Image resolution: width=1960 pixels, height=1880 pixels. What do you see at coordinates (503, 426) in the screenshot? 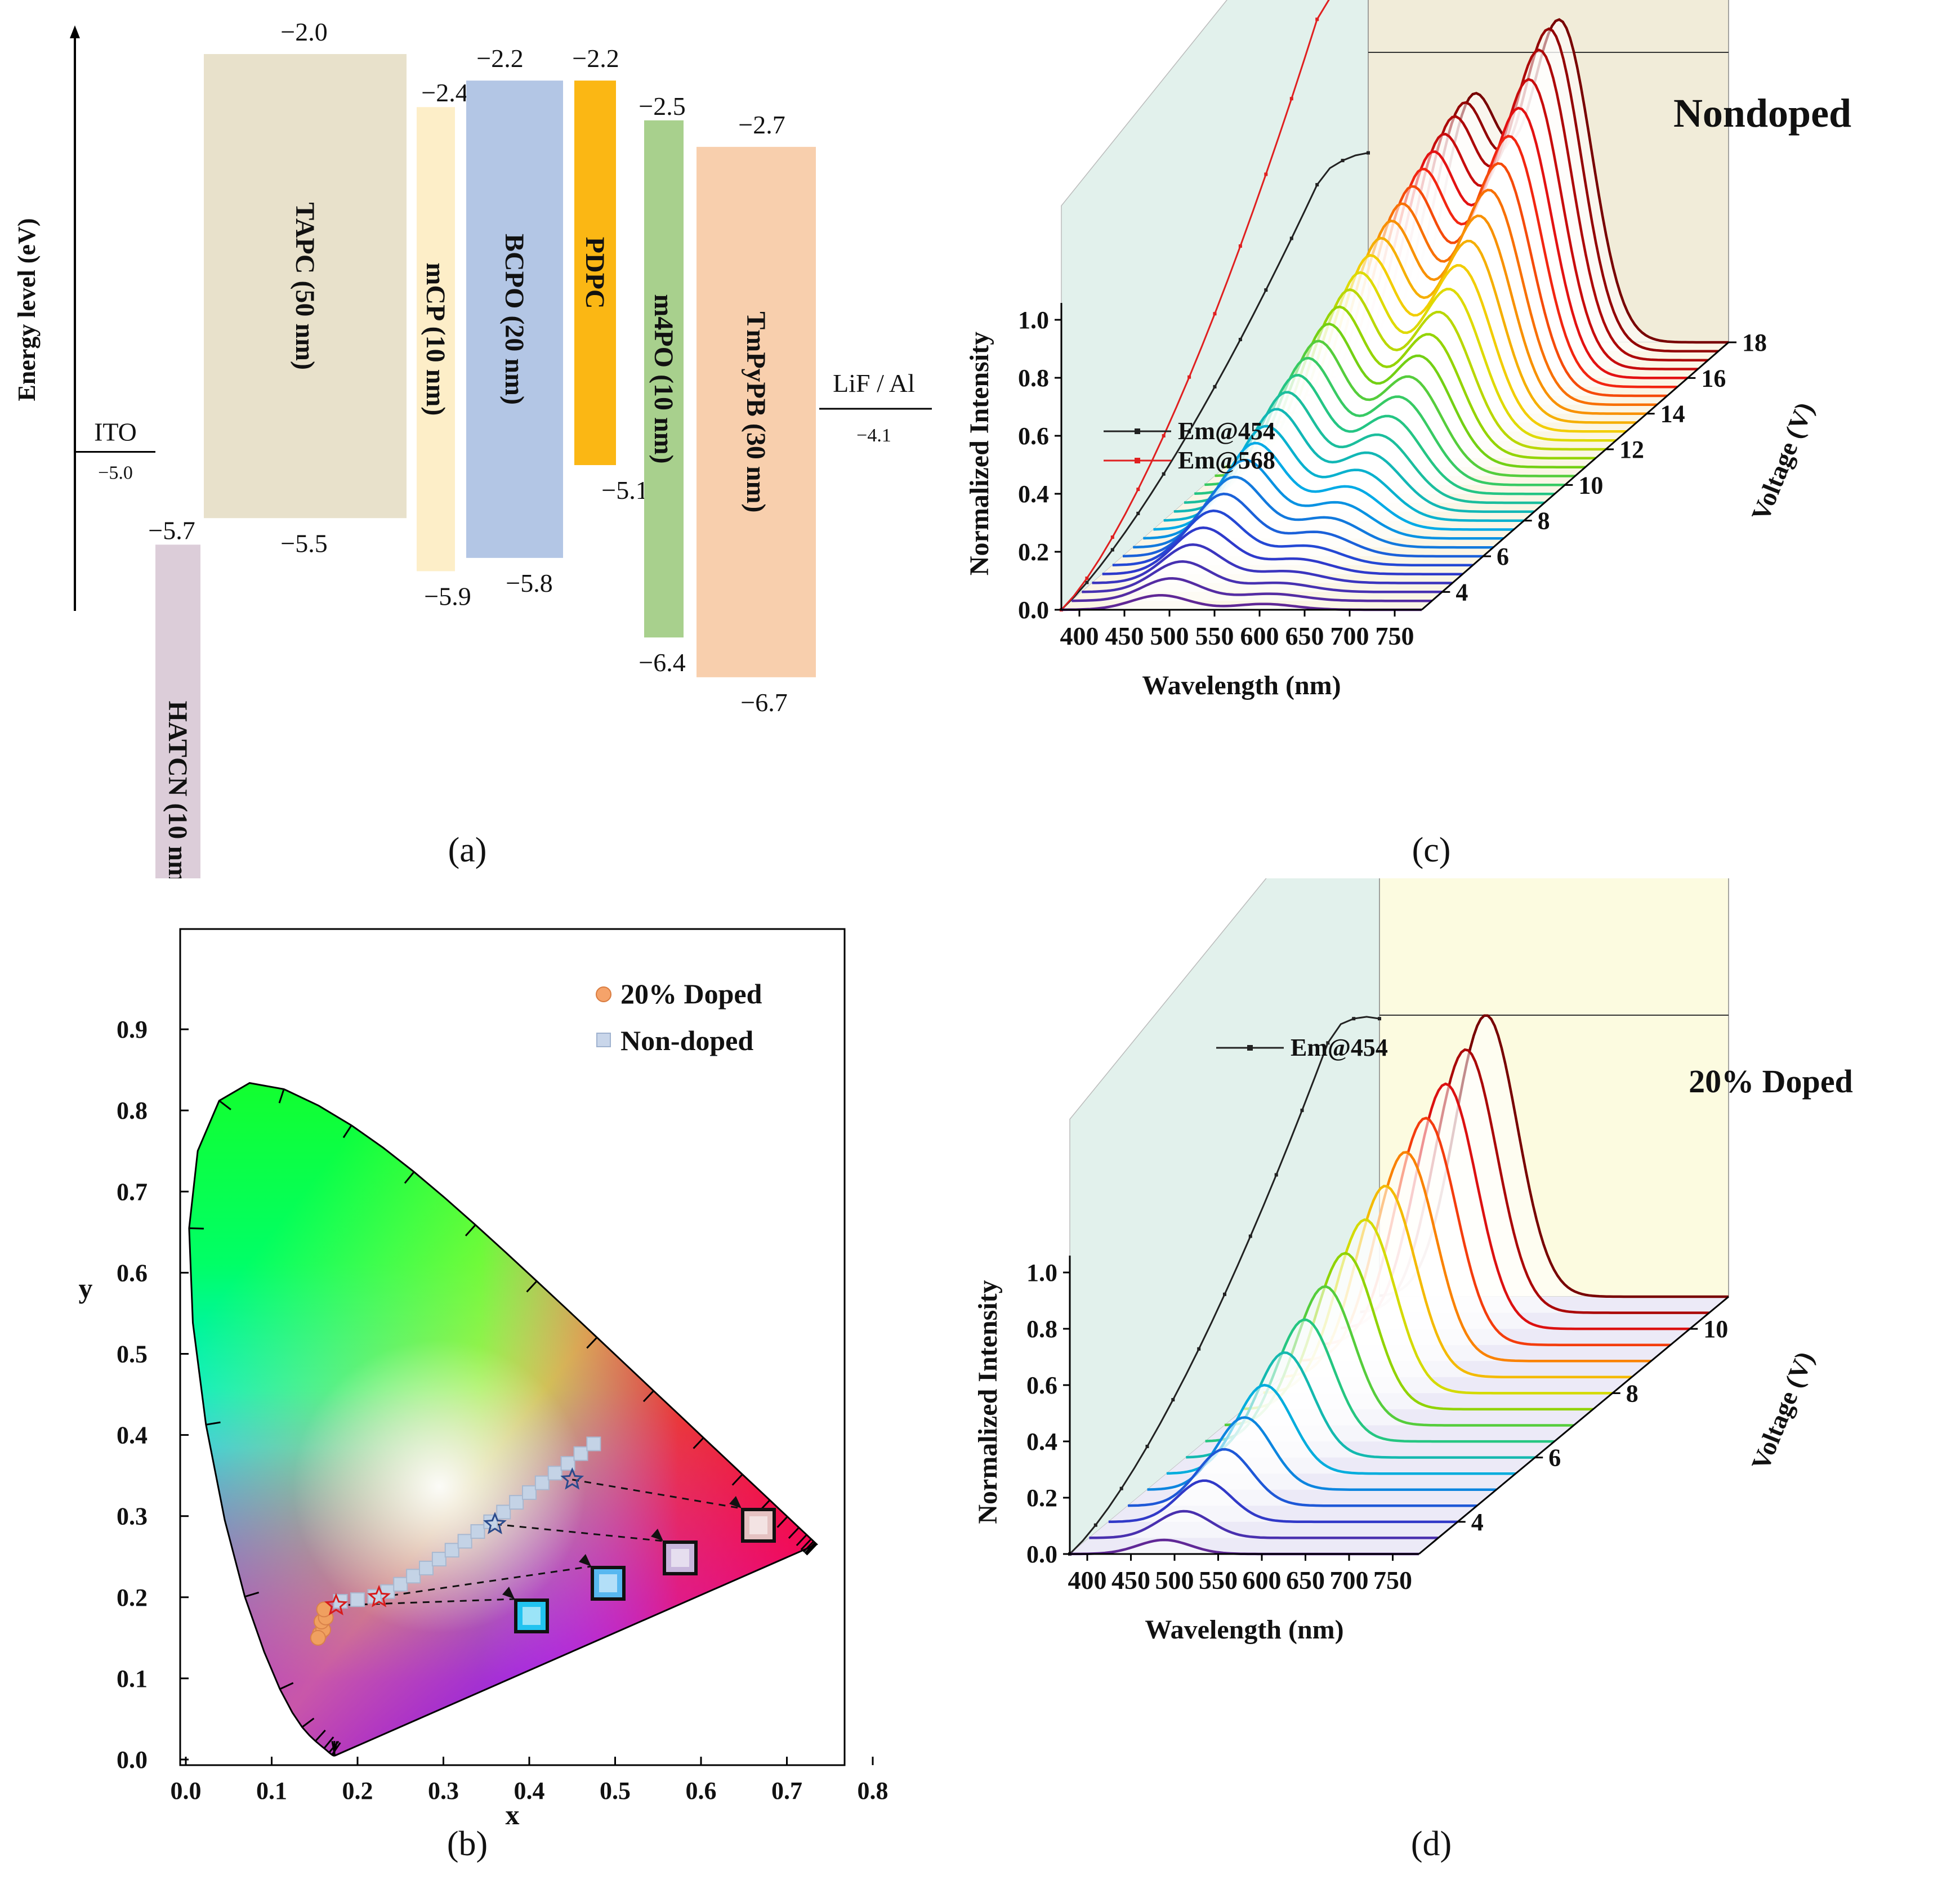
I see `electrode-group: ITO −5.0 LiF / Al −4.1` at bounding box center [503, 426].